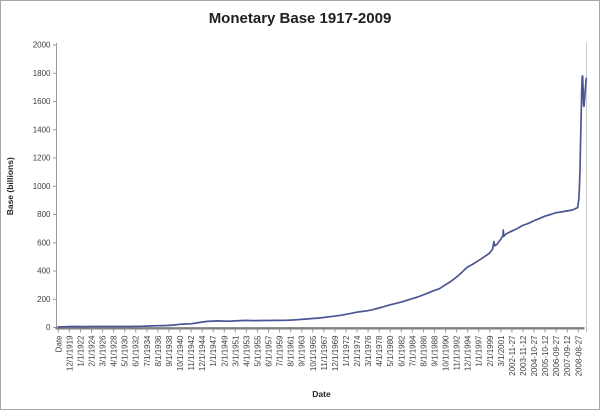  What do you see at coordinates (390, 351) in the screenshot?
I see `x-tick-label: 5/1/1980` at bounding box center [390, 351].